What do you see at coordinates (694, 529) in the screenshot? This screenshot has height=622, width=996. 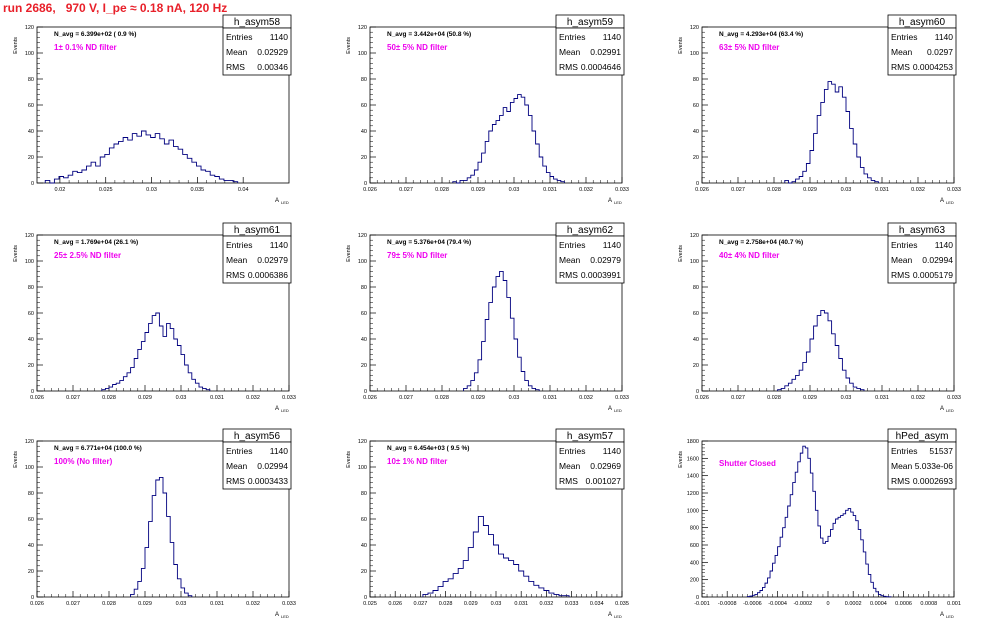 I see `y-tick-label: 800` at bounding box center [694, 529].